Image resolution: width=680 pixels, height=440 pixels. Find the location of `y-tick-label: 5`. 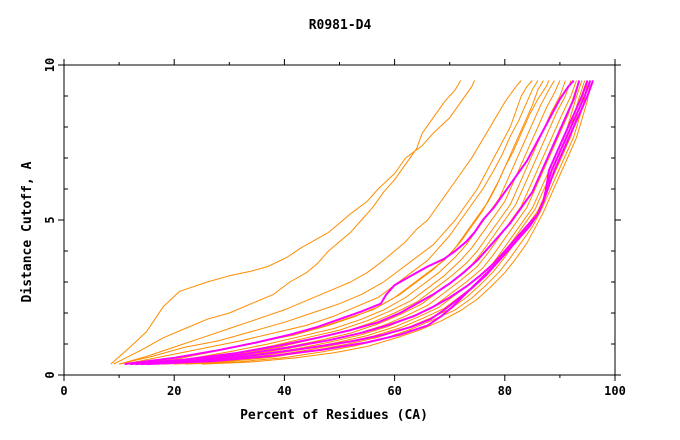

y-tick-label: 5 is located at coordinates (50, 219).